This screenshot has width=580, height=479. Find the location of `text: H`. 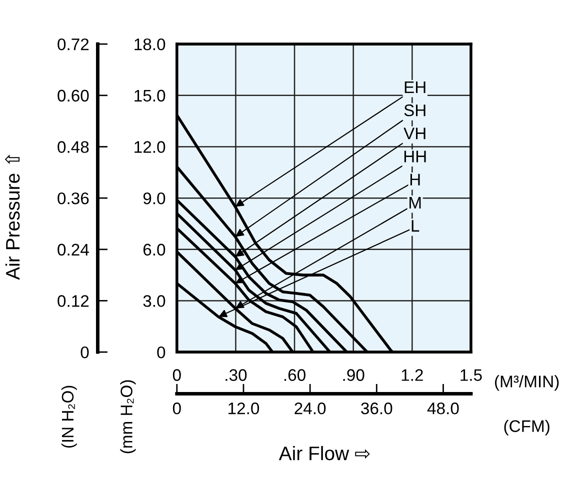

text: H is located at coordinates (415, 180).